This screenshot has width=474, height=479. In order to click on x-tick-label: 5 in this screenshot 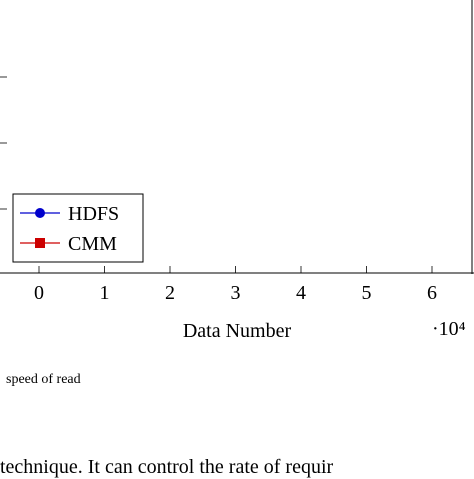, I will do `click(367, 293)`.